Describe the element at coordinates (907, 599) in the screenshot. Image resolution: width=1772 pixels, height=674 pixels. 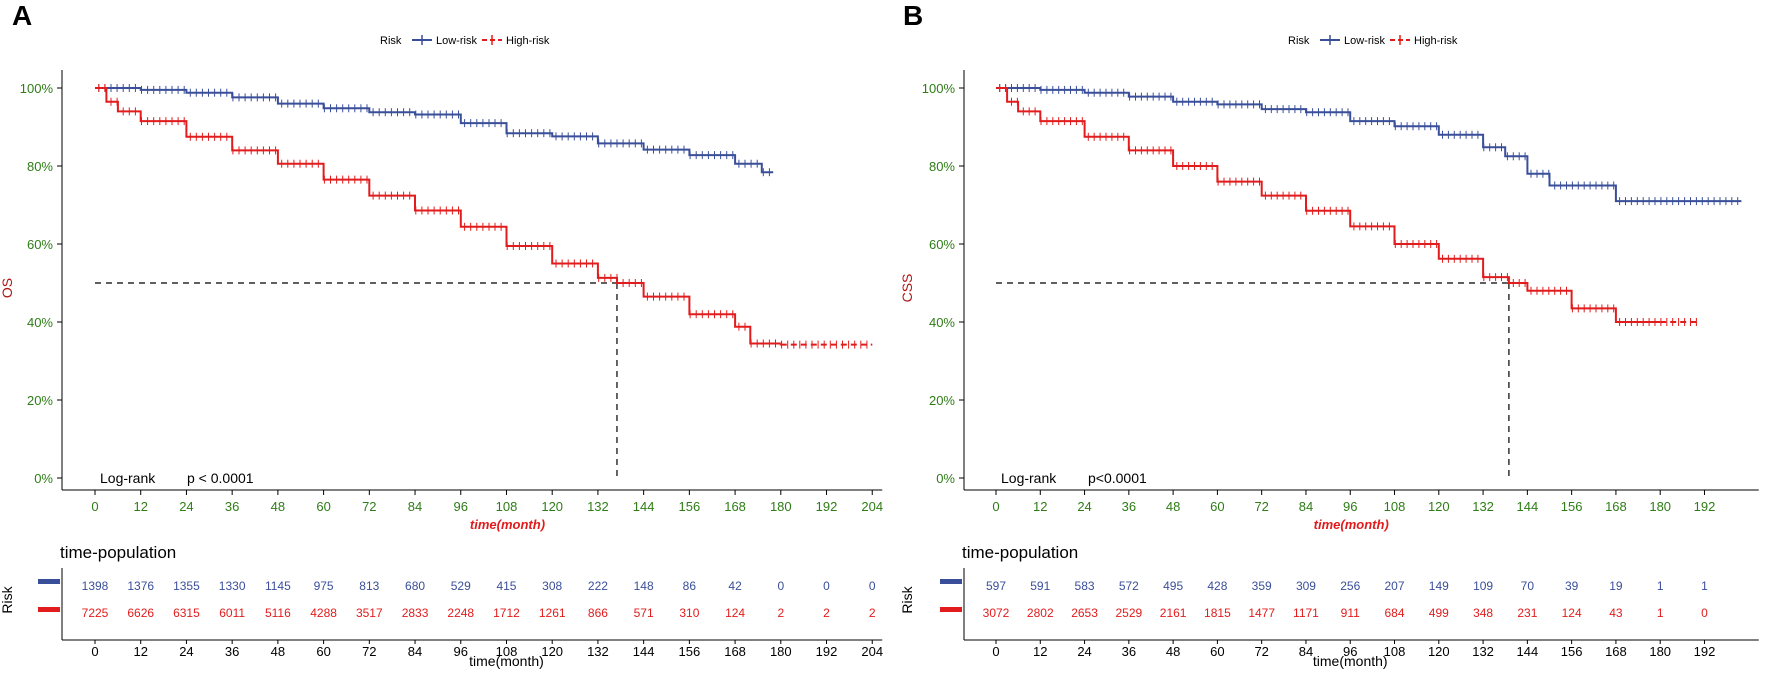
I see `risk-table-ylabel: Risk` at that location.